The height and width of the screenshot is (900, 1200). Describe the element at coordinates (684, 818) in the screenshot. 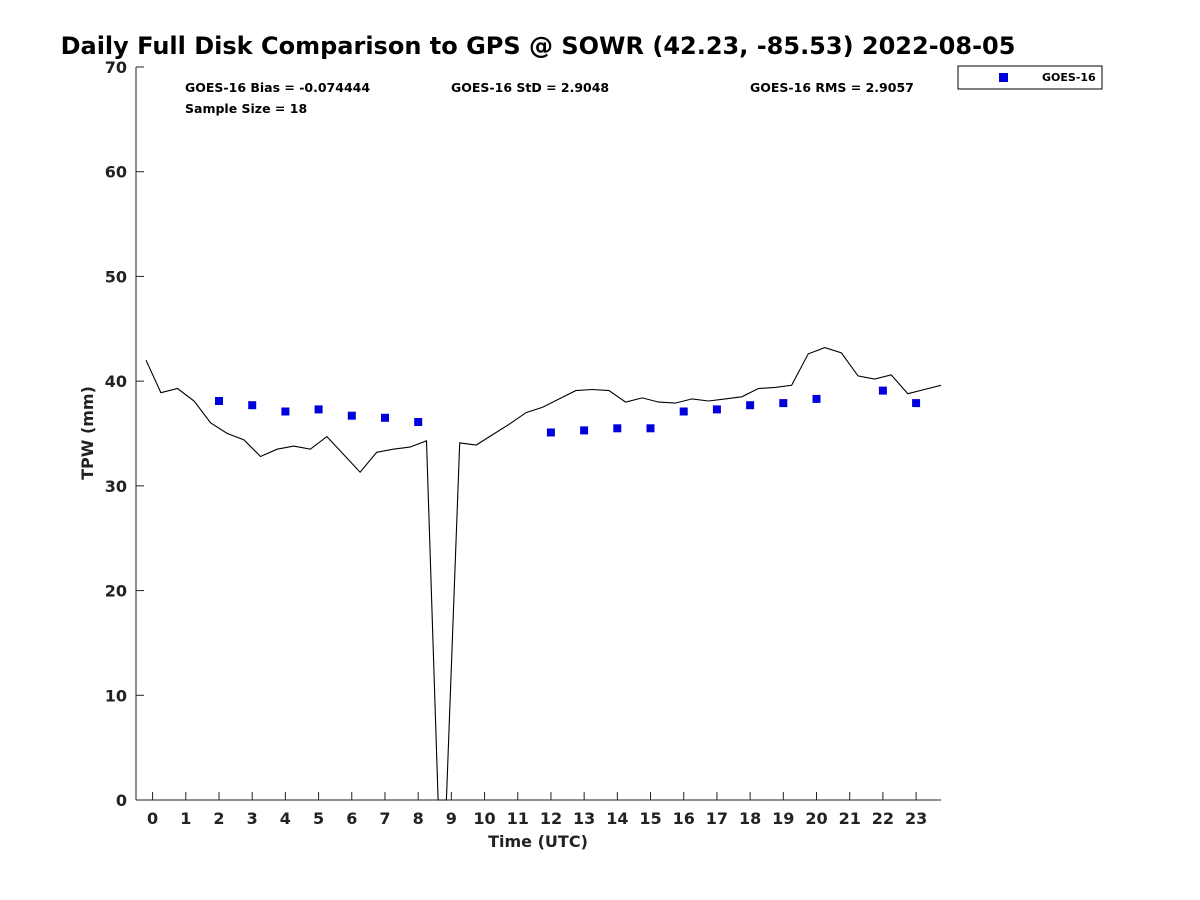

I see `x-tick-label: 16` at that location.